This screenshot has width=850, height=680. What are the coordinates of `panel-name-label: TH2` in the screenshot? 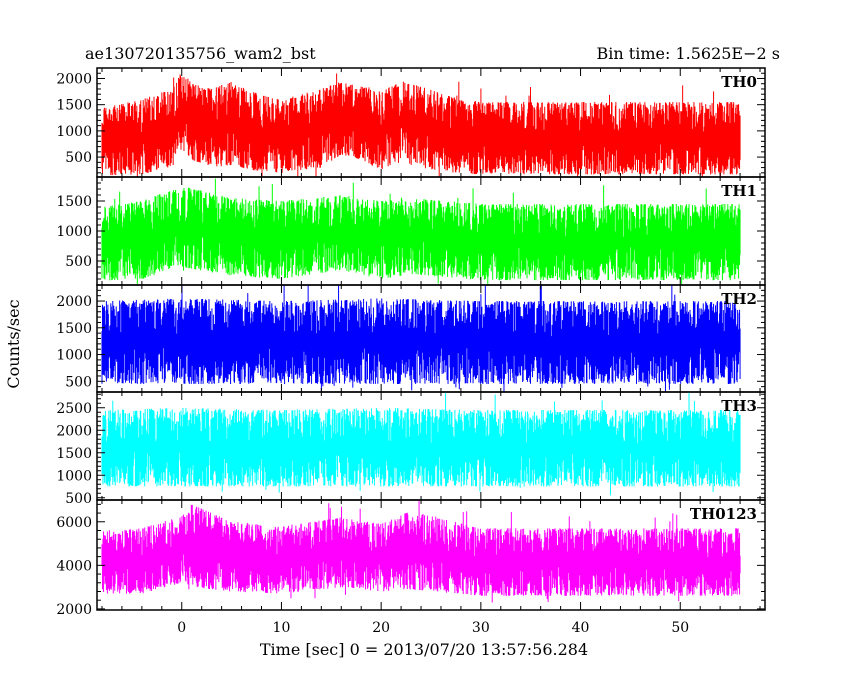 It's located at (739, 299).